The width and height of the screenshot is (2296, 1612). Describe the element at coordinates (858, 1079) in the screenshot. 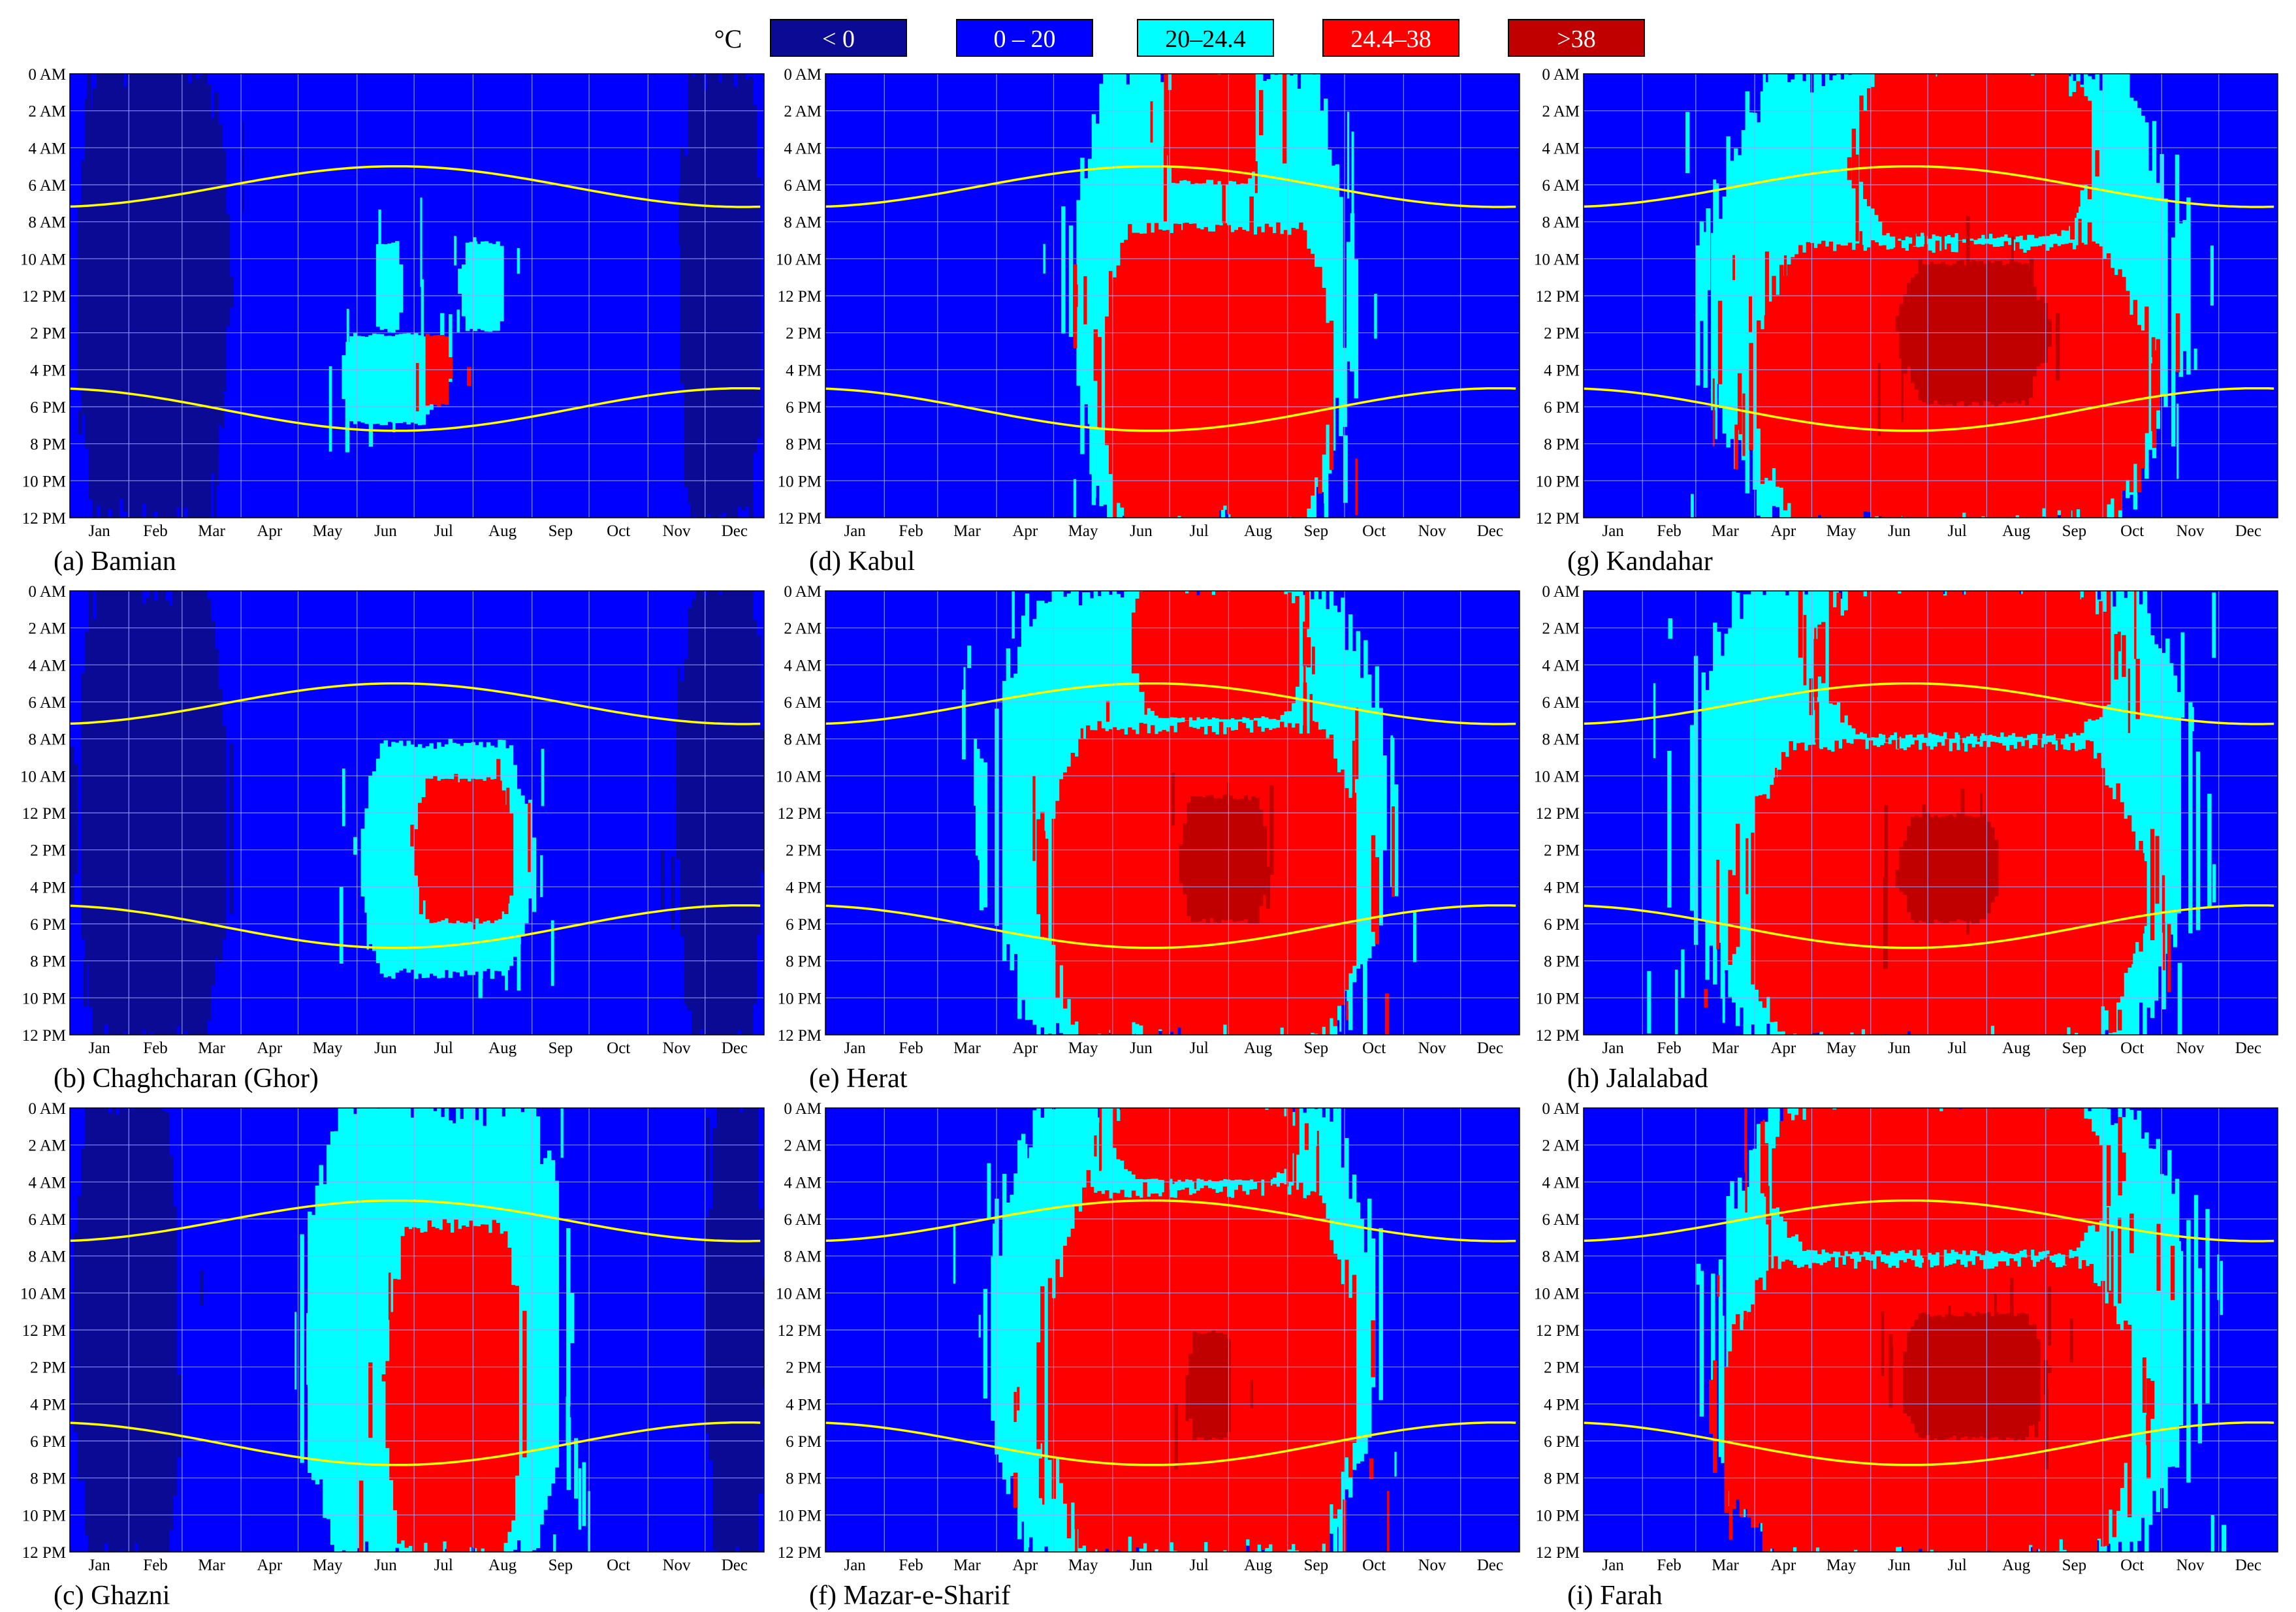

I see `panel-caption: (e) Herat` at that location.